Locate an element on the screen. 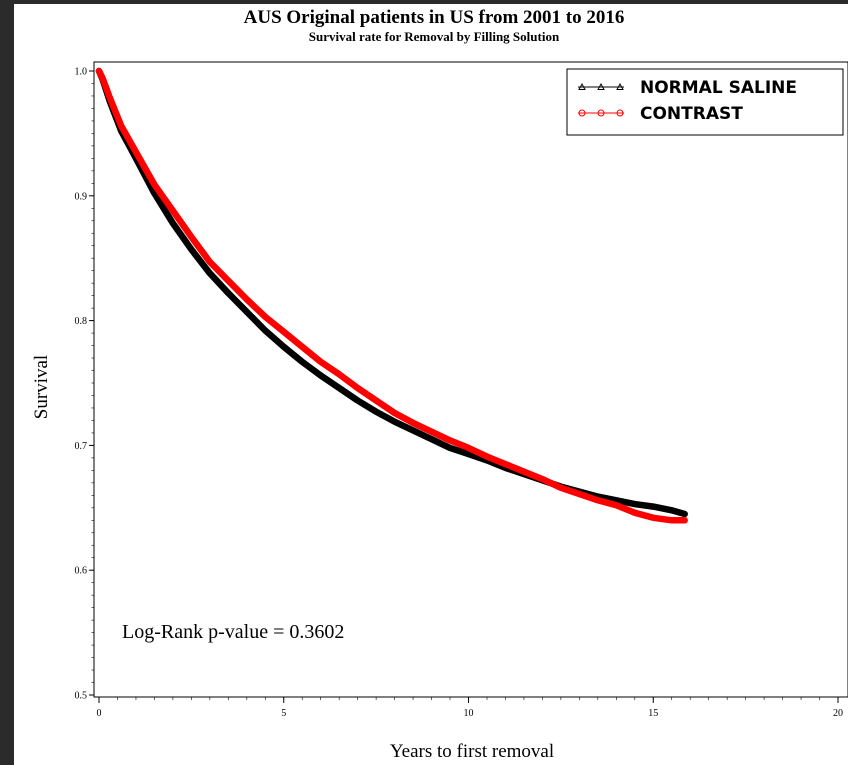 This screenshot has width=848, height=765. log-rank-annotation: Log-Rank p-value = 0.3602 is located at coordinates (233, 632).